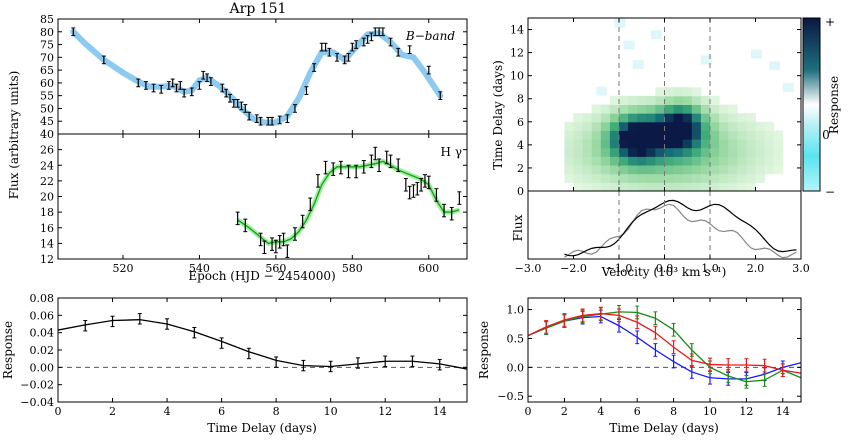  I want to click on y-tick-label: 55, so click(47, 96).